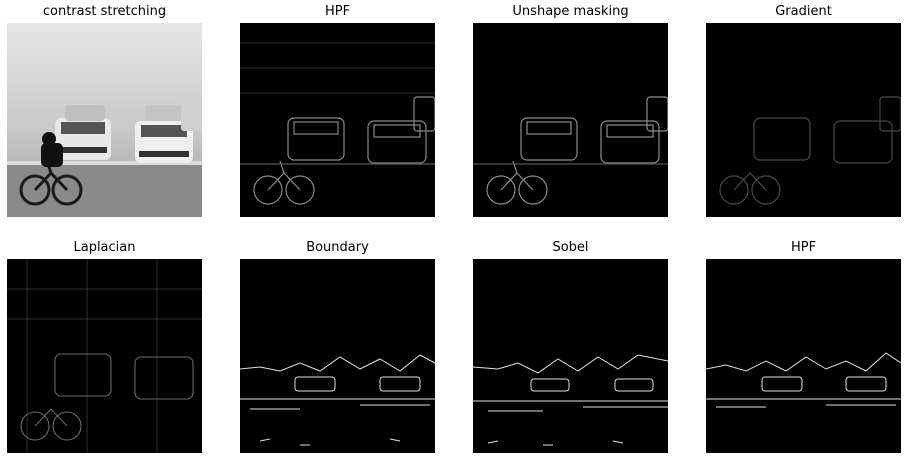 The height and width of the screenshot is (461, 907). I want to click on panel-title: Sobel, so click(570, 247).